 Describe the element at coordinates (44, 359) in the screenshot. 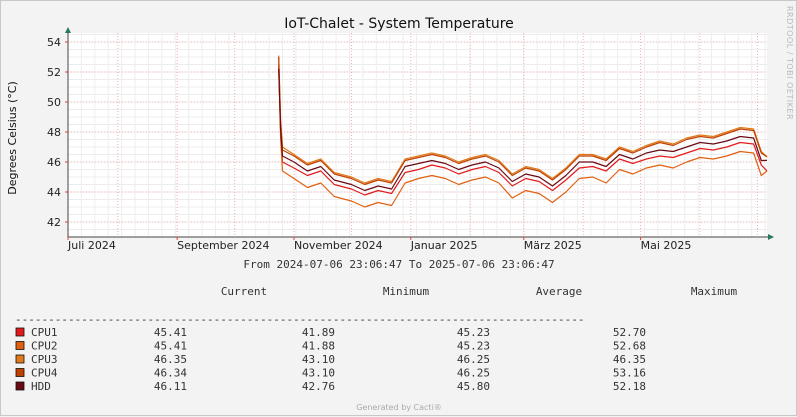

I see `legend-series-name: CPU3` at that location.